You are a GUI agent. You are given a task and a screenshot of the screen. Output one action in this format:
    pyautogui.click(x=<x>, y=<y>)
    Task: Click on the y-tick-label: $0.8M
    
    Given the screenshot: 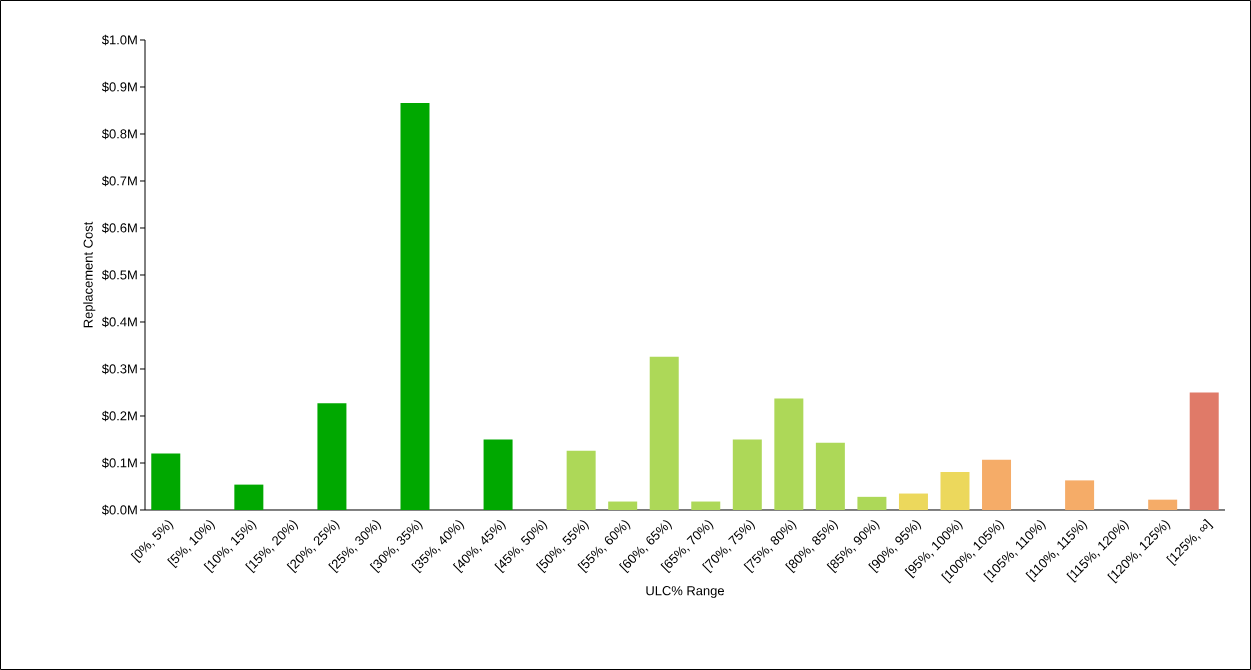 What is the action you would take?
    pyautogui.click(x=119, y=134)
    